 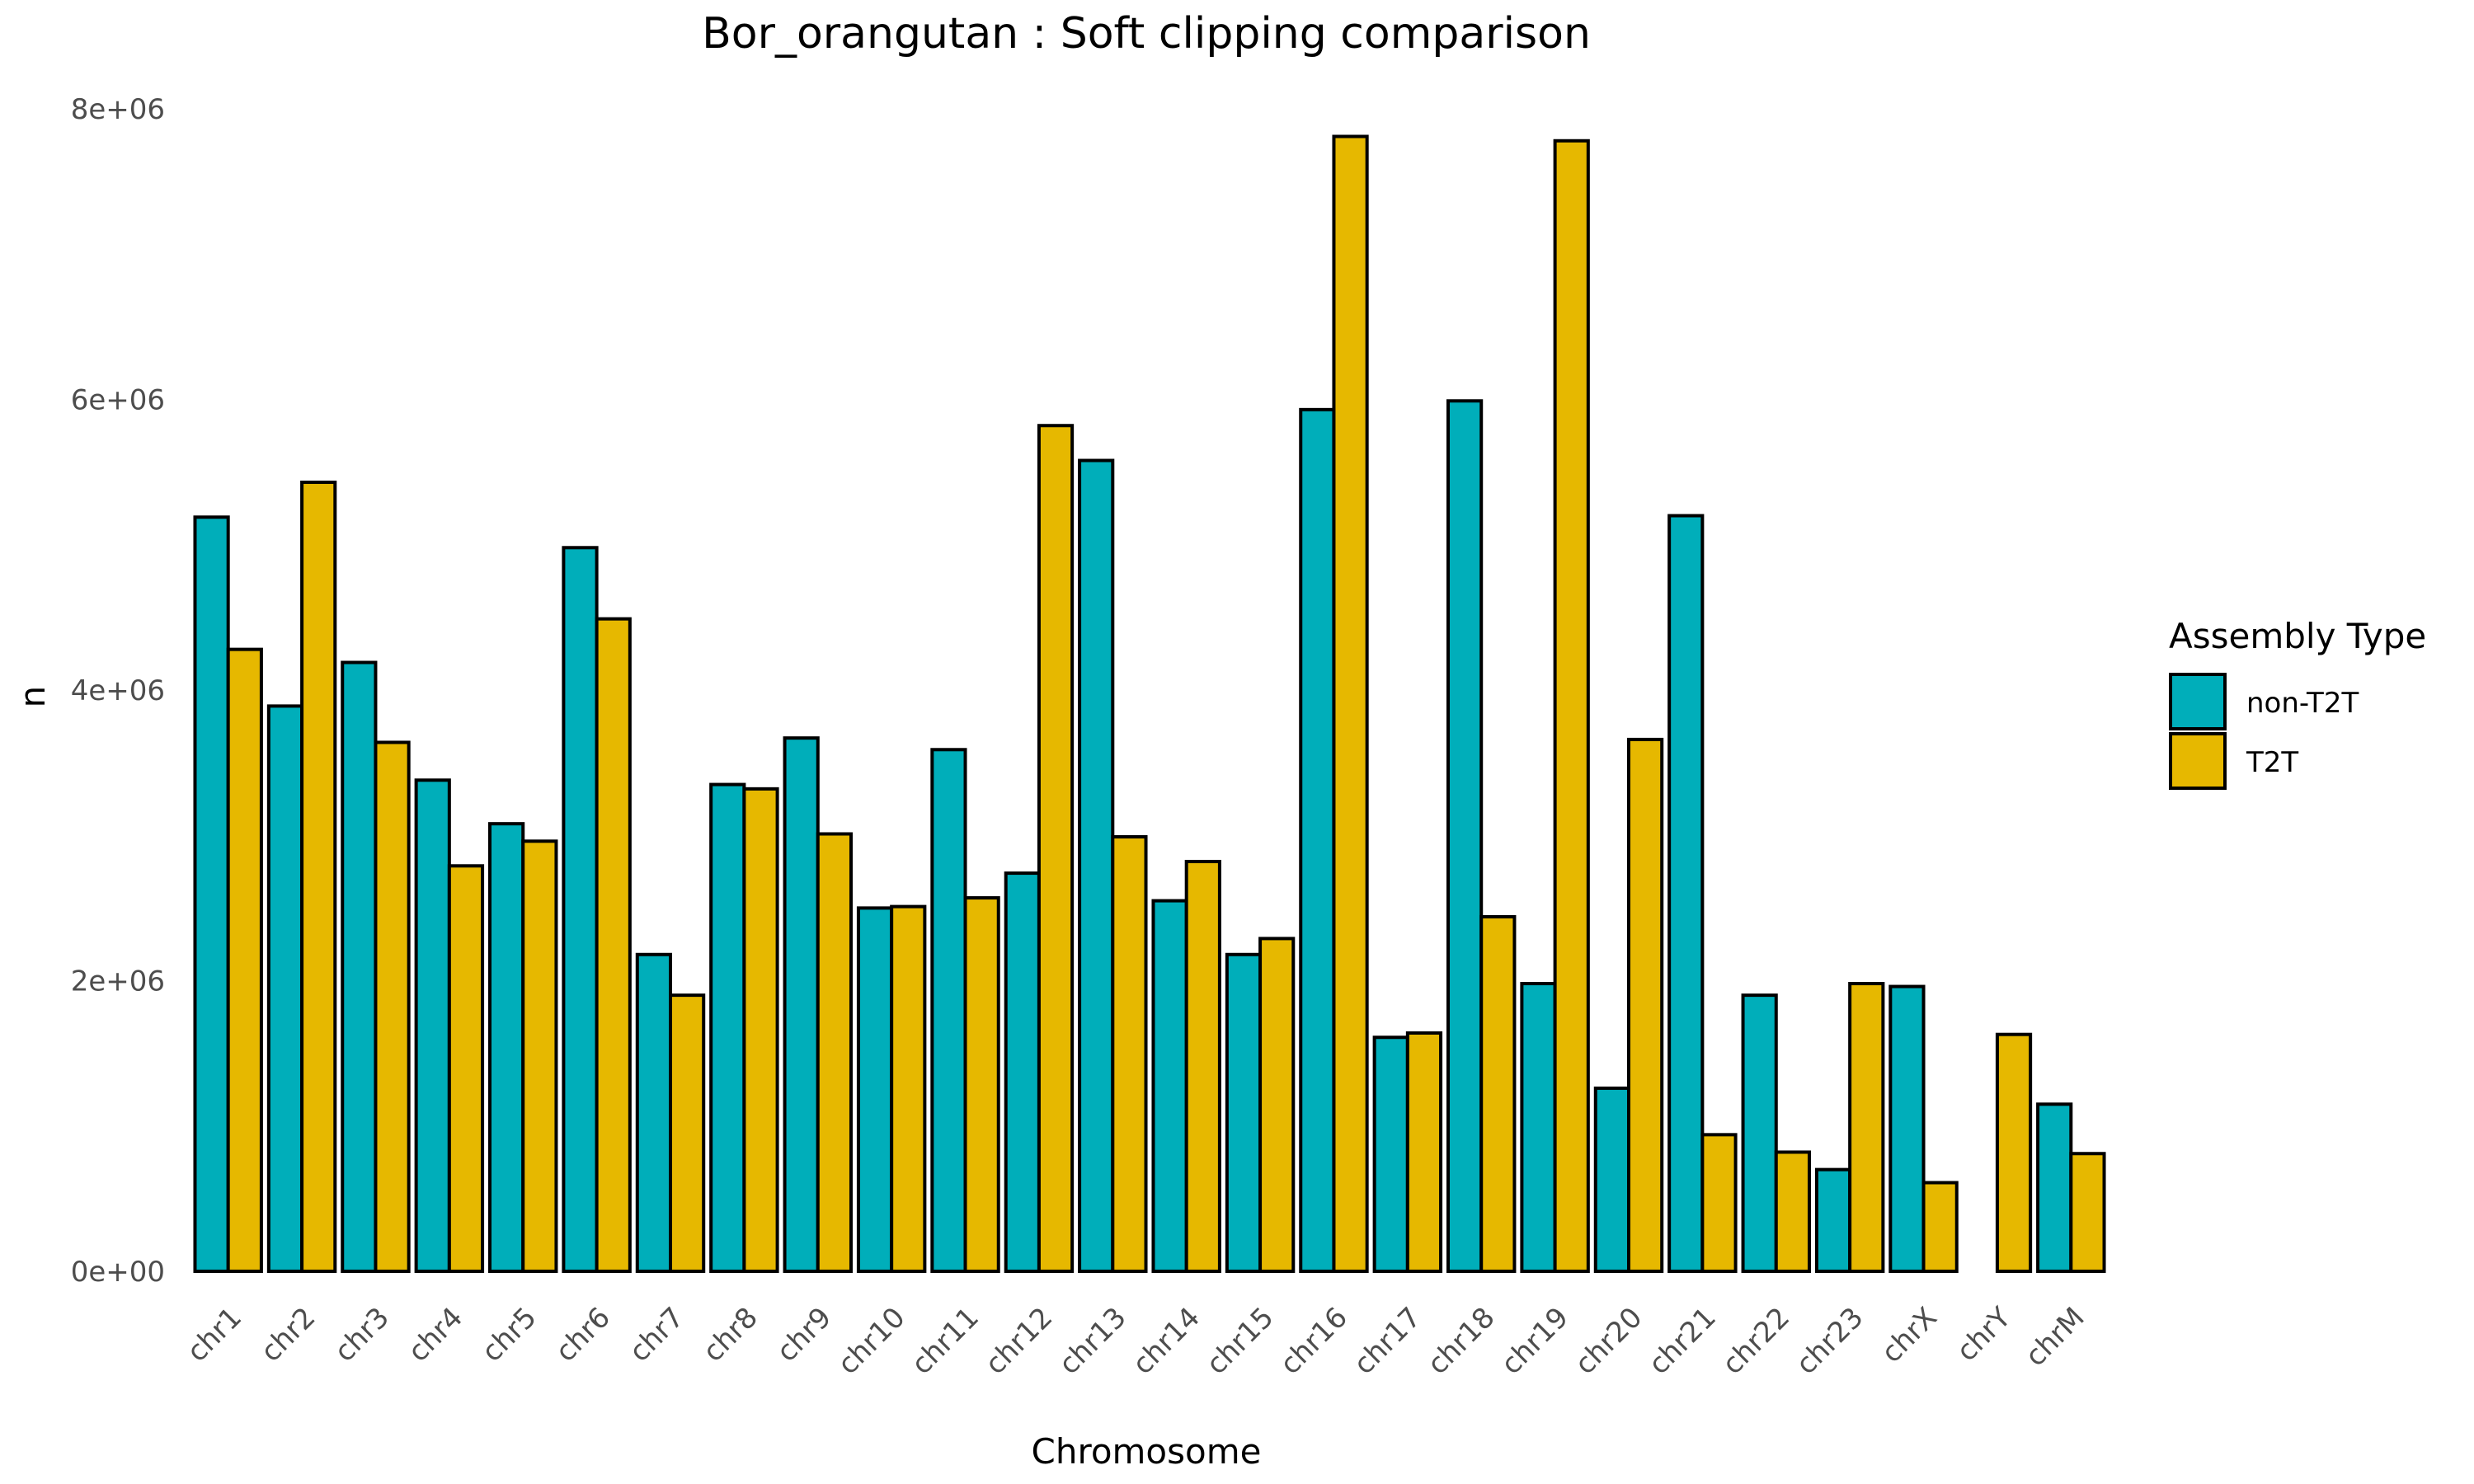 I want to click on bar-t2t-chr15, so click(x=1277, y=1105).